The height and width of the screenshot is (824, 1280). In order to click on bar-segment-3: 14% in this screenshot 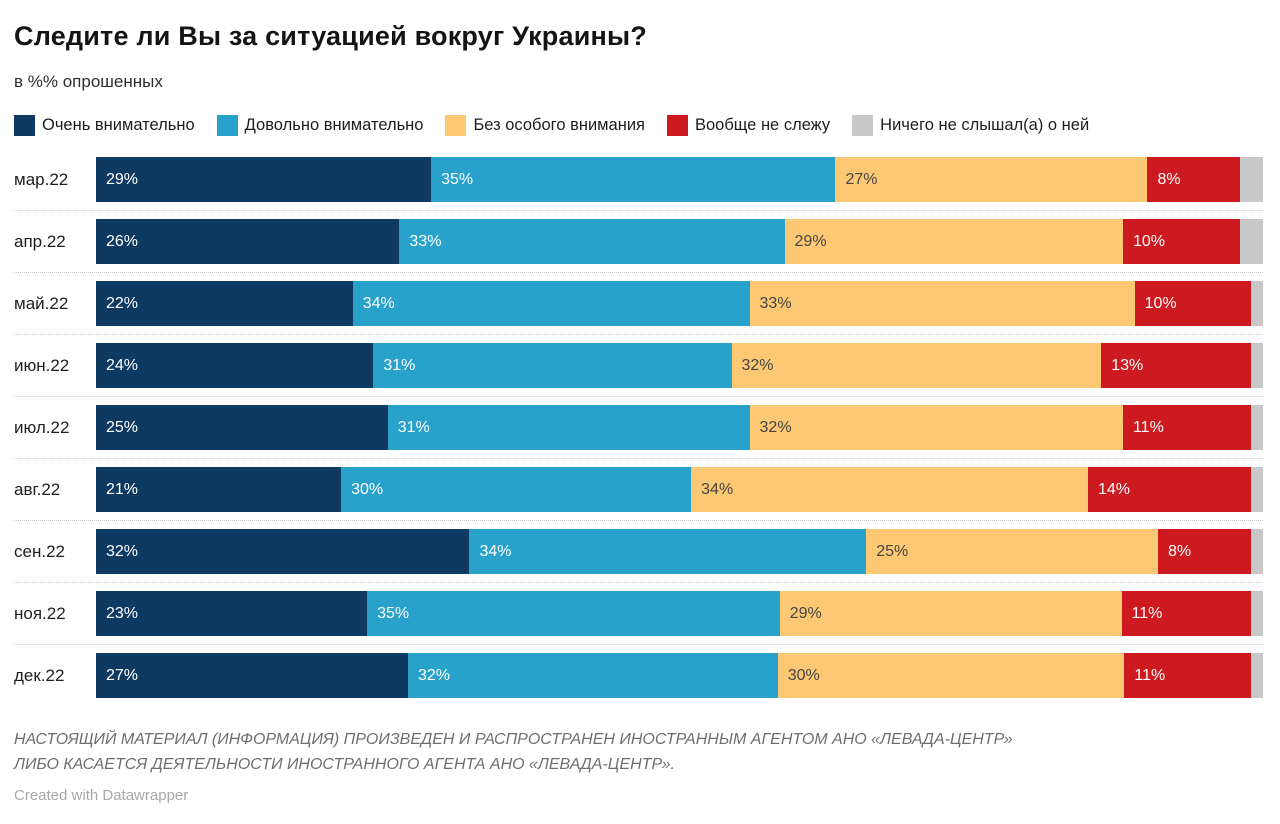, I will do `click(1169, 490)`.